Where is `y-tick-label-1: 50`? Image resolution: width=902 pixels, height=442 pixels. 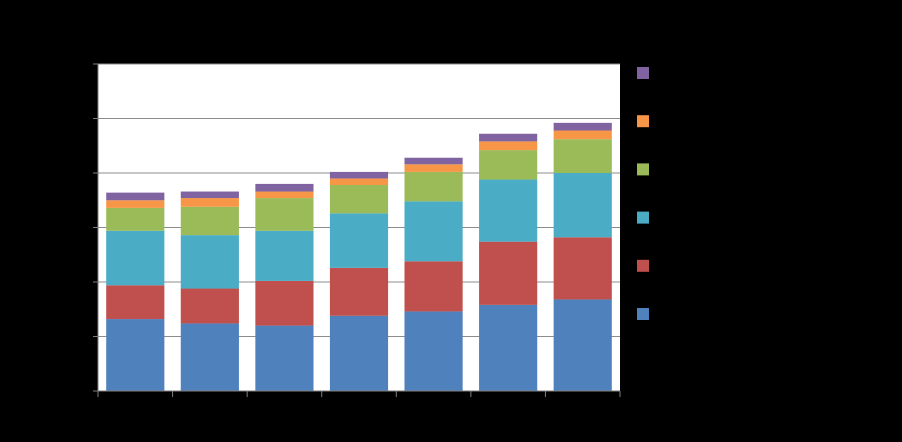 y-tick-label-1: 50 is located at coordinates (83, 337).